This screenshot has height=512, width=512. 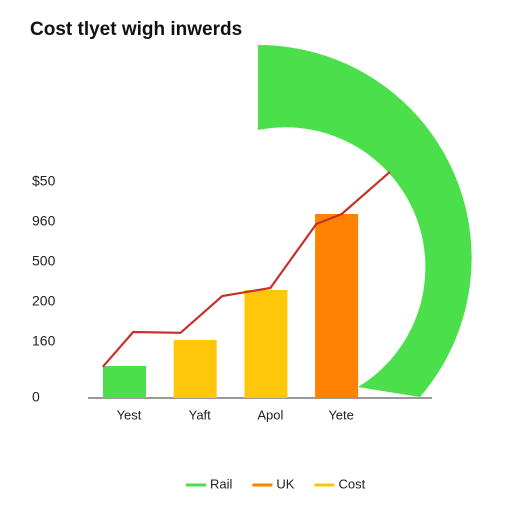 I want to click on legend-label: UK, so click(x=285, y=483).